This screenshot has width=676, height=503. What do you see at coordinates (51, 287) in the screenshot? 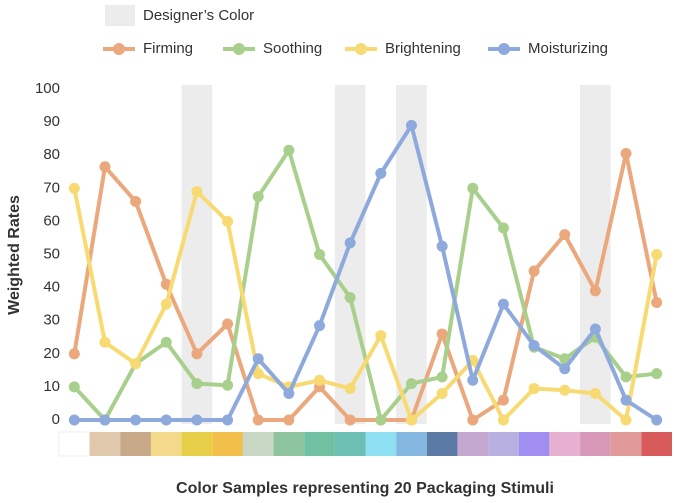
I see `y-tick-label: 40` at bounding box center [51, 287].